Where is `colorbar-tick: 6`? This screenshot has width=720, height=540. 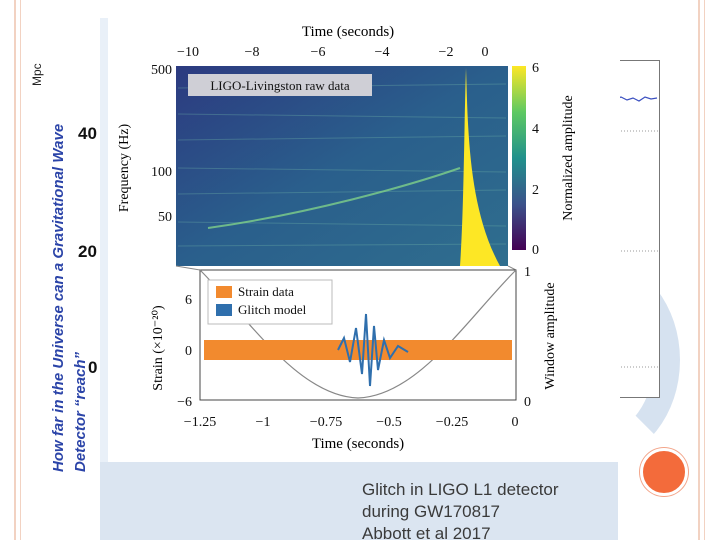 colorbar-tick: 6 is located at coordinates (535, 68).